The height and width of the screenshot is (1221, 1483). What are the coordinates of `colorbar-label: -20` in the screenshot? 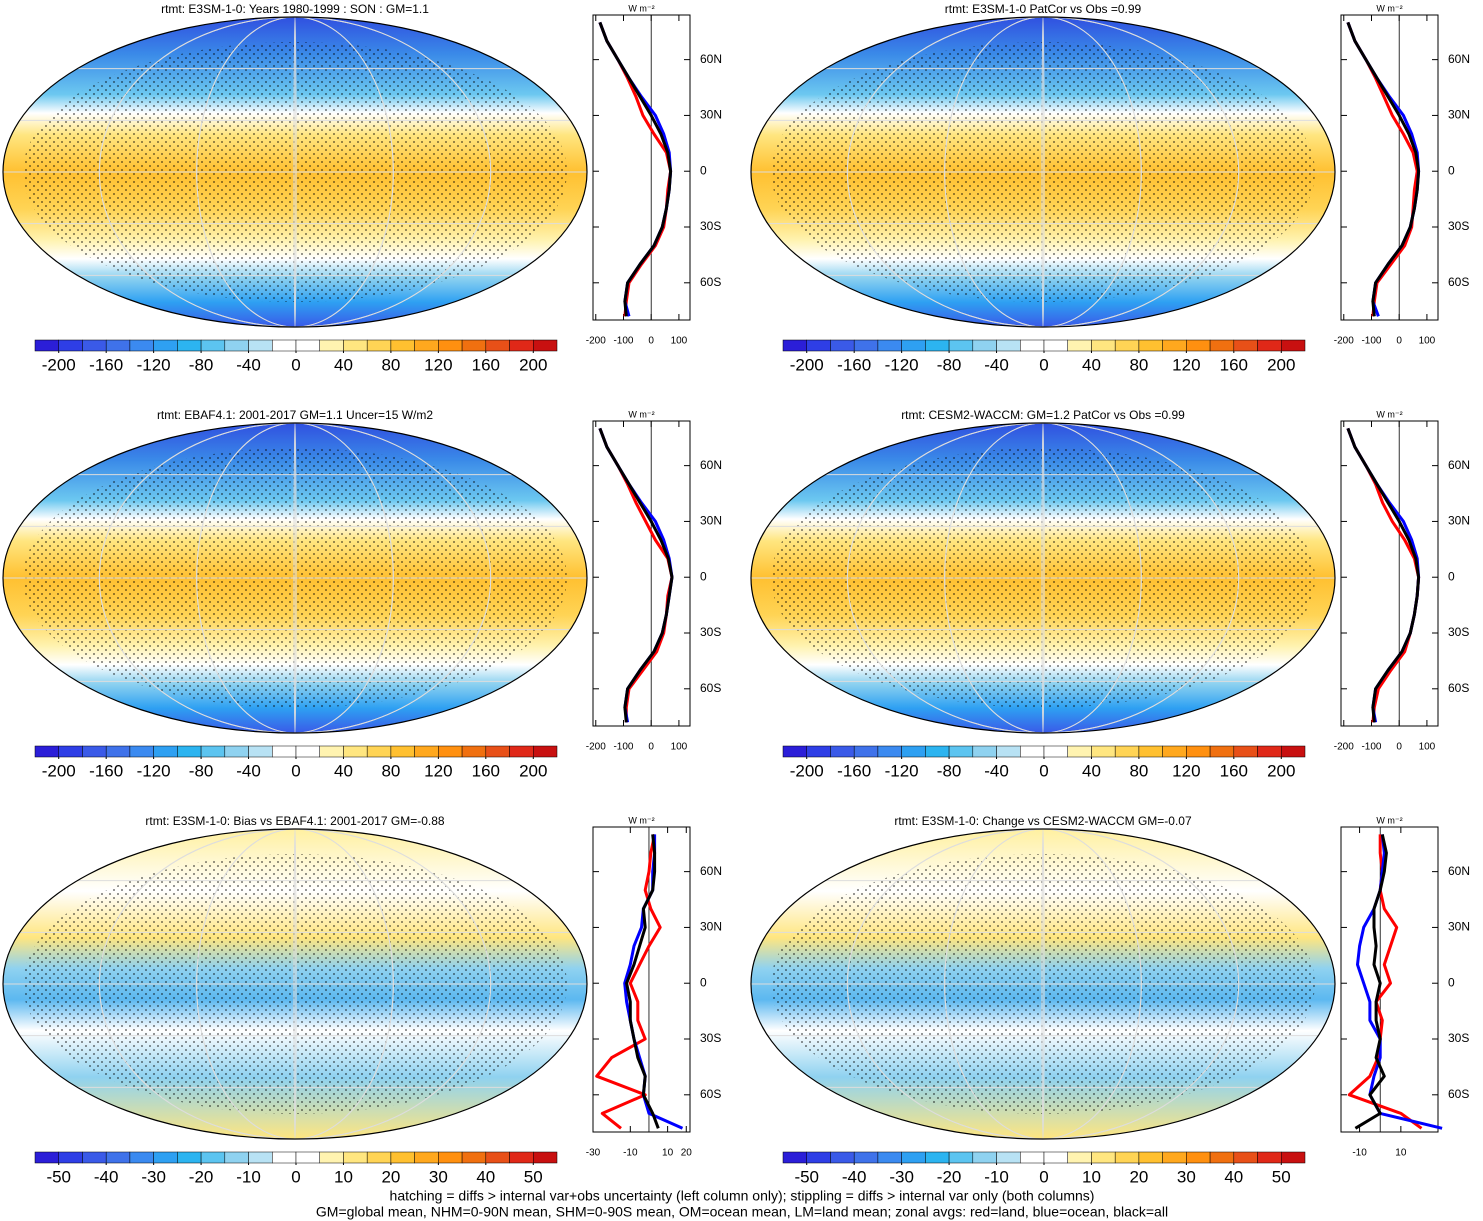 It's located at (949, 1176).